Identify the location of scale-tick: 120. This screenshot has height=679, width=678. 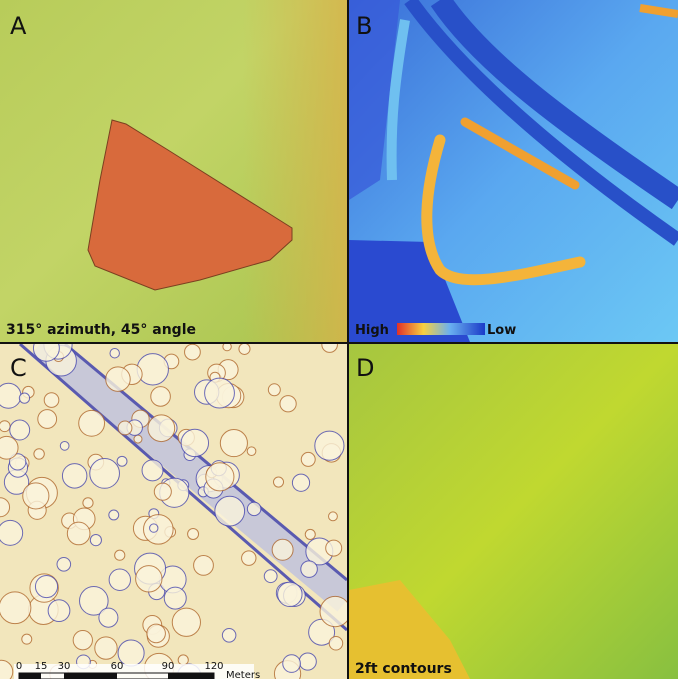
(213, 666).